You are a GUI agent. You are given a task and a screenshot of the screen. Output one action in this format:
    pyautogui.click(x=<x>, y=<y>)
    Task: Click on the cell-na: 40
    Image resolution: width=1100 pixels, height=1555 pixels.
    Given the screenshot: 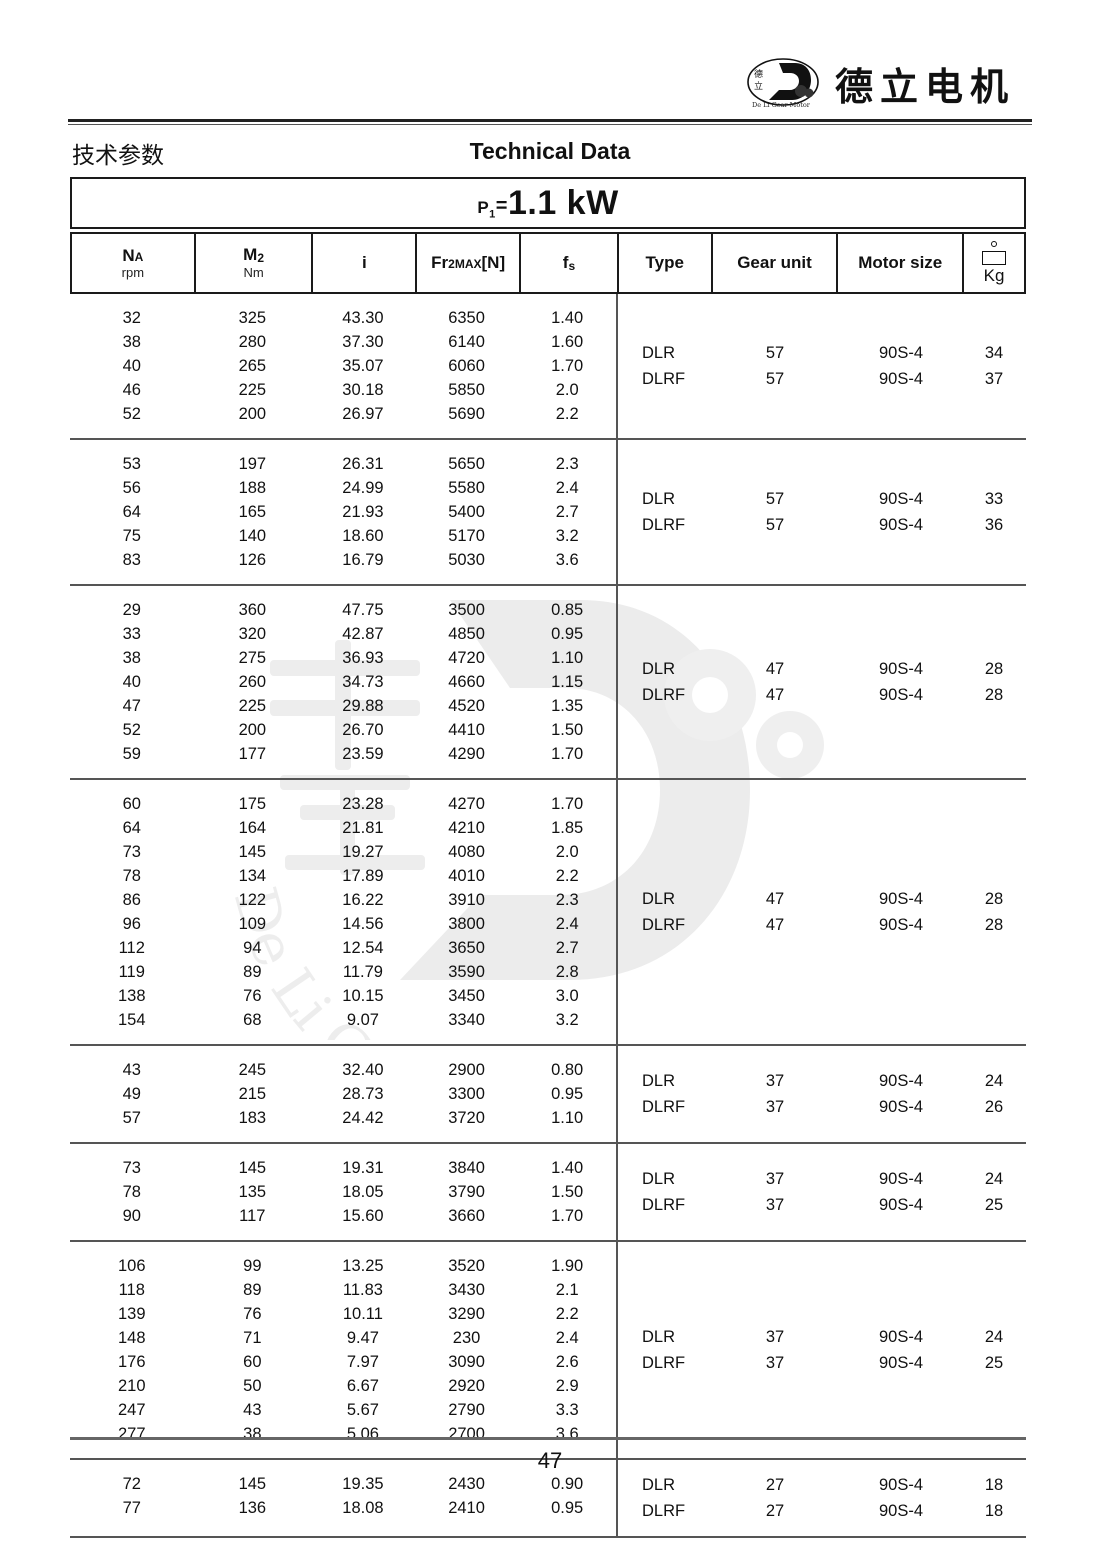 What is the action you would take?
    pyautogui.click(x=131, y=365)
    